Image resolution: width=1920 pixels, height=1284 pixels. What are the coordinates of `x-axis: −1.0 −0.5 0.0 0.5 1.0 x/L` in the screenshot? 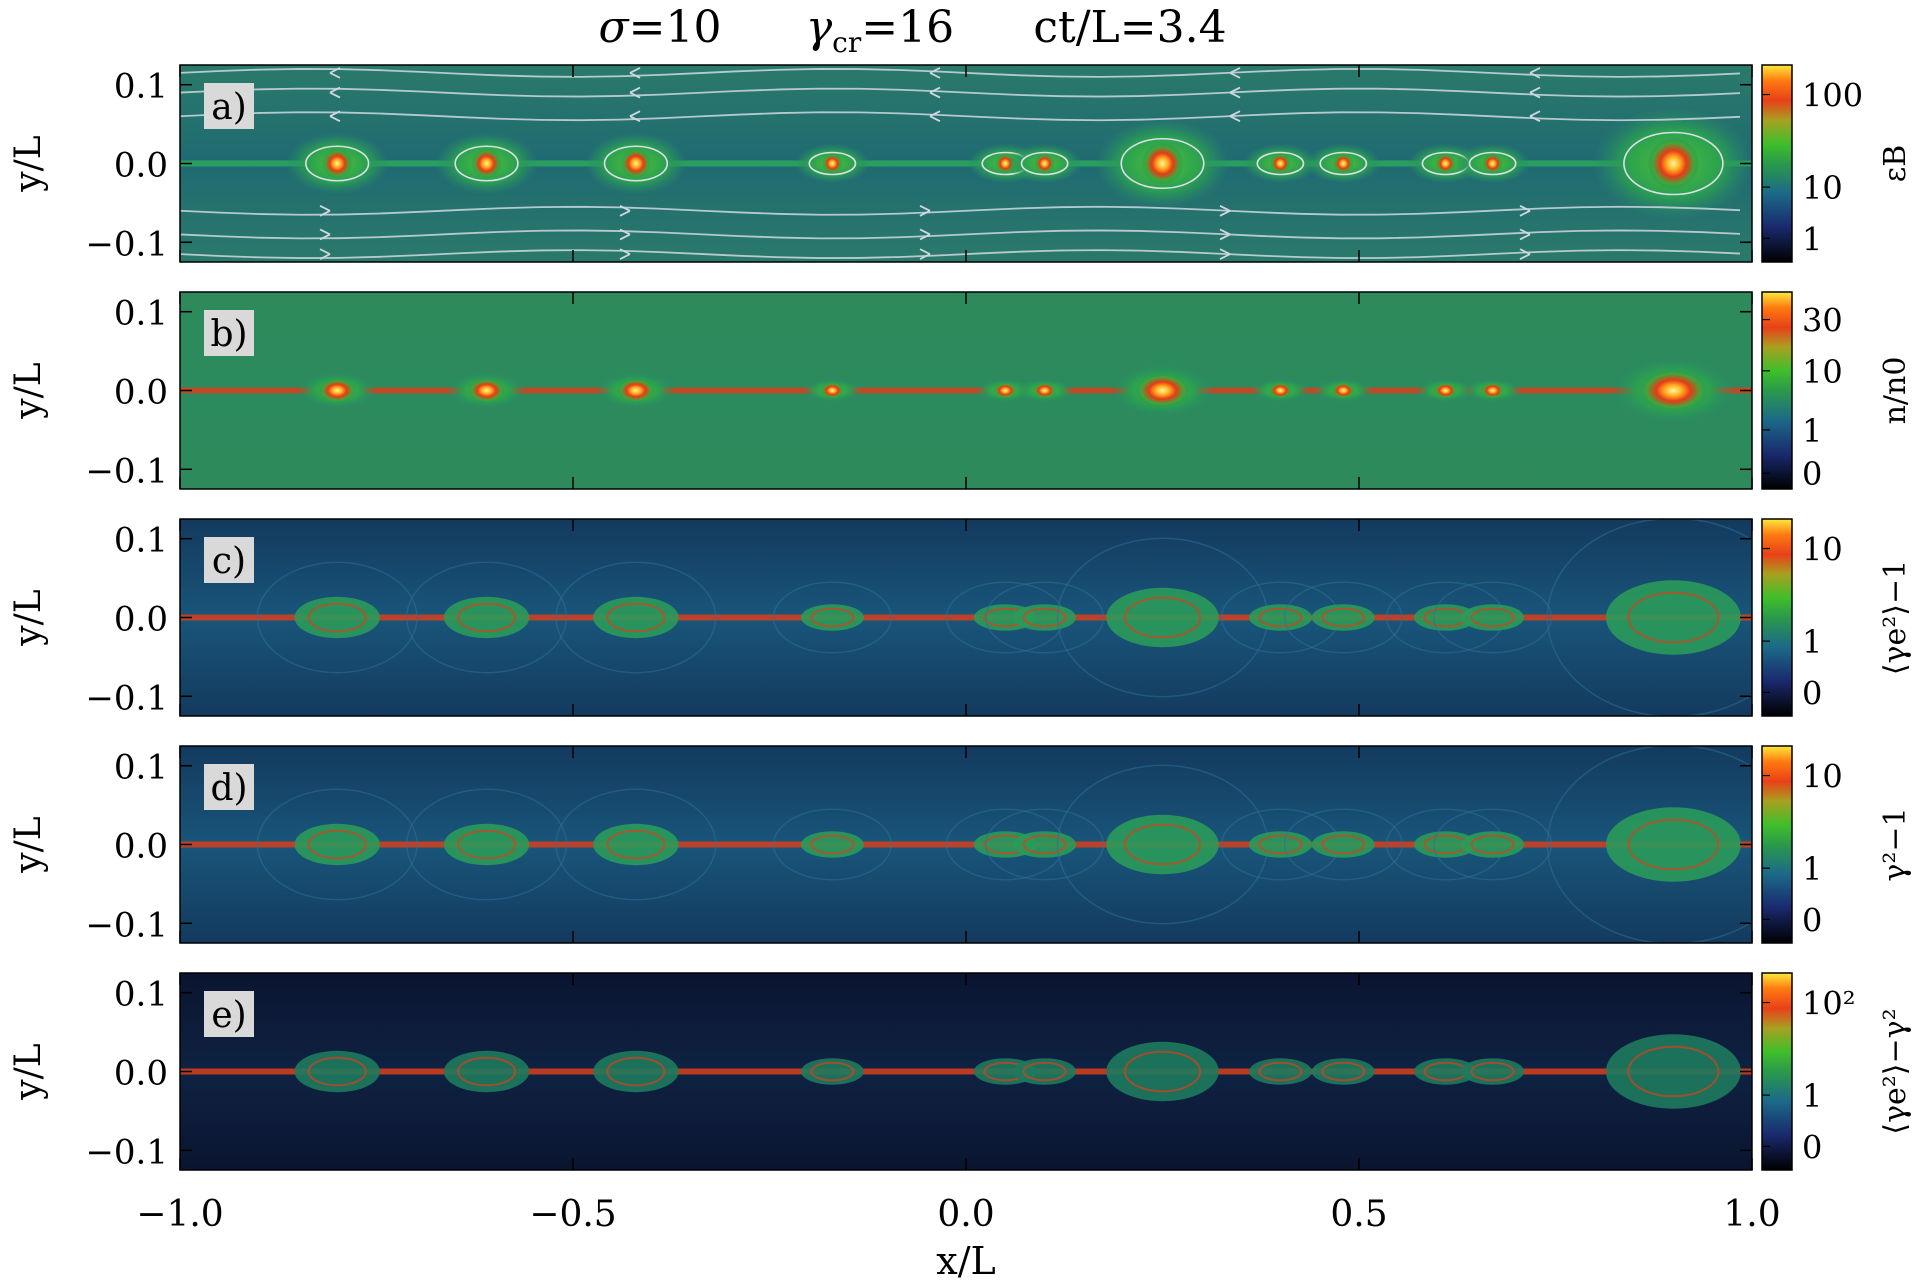 It's located at (958, 1238).